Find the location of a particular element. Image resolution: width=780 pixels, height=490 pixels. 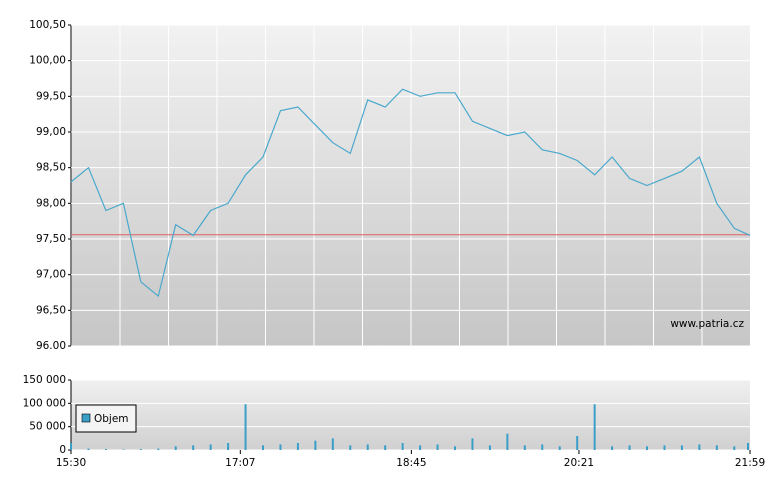

y-tick-label: 50 000 is located at coordinates (47, 427).